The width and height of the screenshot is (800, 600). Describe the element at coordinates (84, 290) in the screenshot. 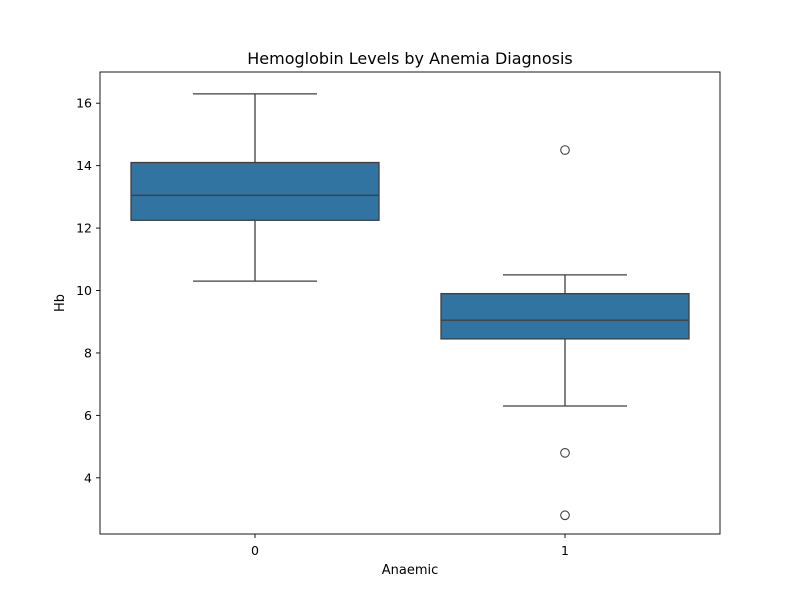

I see `y-tick-label: 10` at that location.